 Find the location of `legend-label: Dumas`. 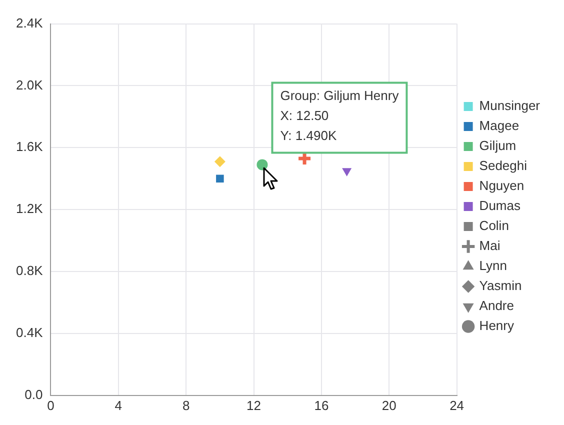

legend-label: Dumas is located at coordinates (500, 206).